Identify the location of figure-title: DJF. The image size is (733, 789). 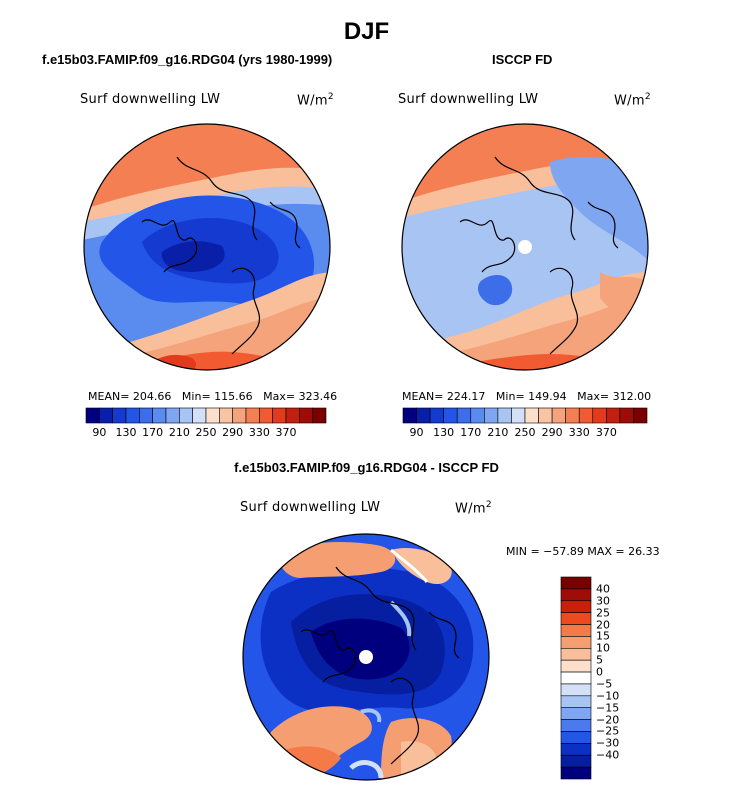
(366, 31).